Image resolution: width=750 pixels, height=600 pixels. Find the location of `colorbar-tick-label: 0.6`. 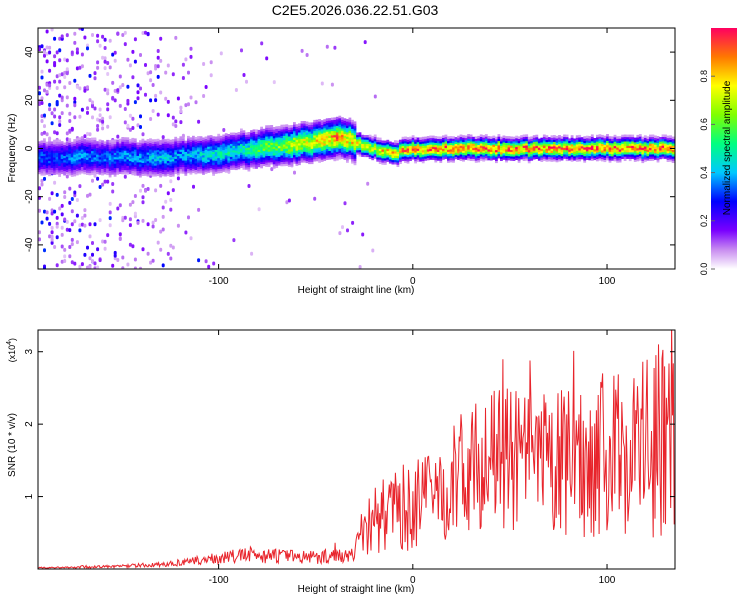

colorbar-tick-label: 0.6 is located at coordinates (704, 124).